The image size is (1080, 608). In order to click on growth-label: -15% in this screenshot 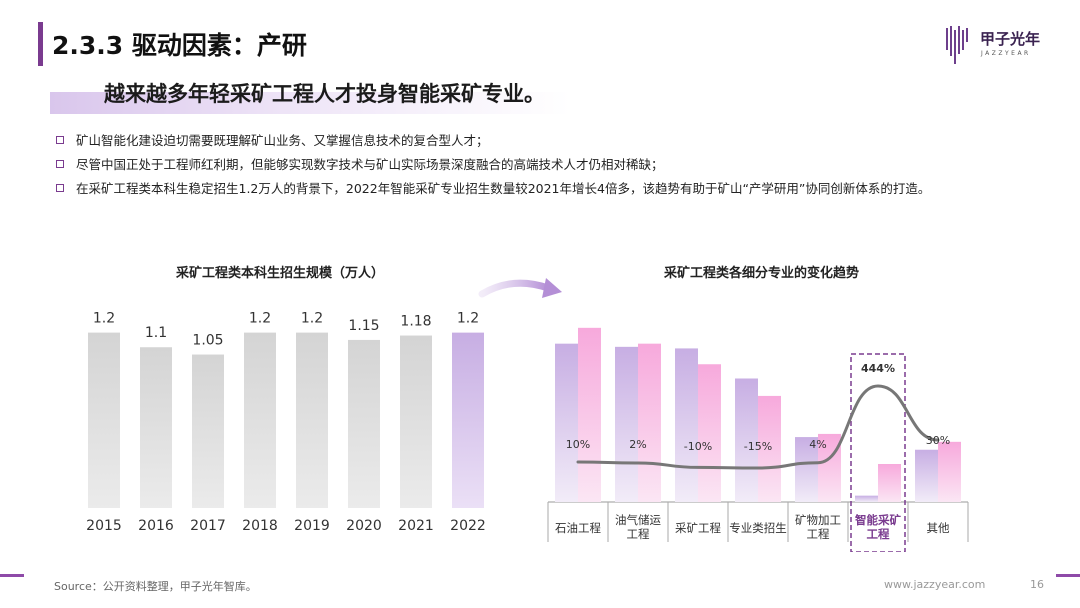, I will do `click(758, 446)`.